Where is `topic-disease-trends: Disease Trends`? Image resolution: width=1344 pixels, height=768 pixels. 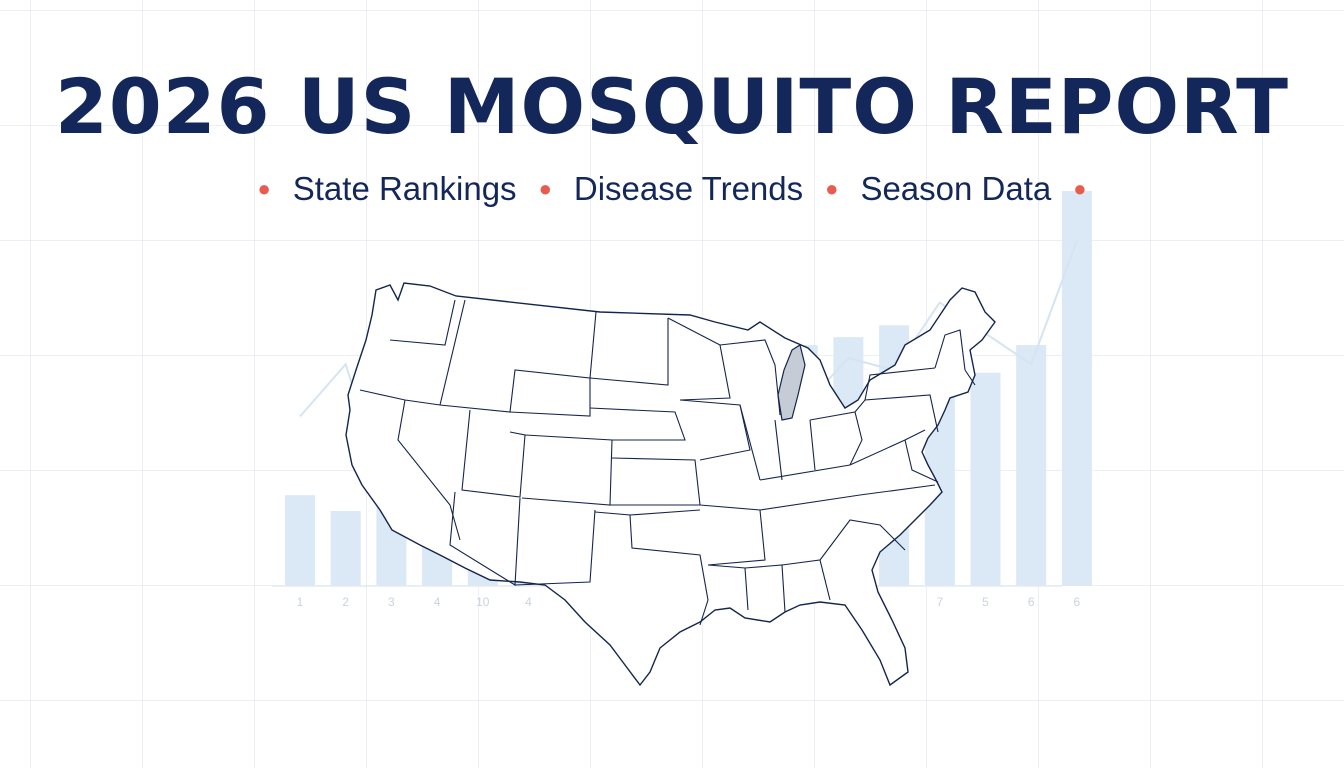 topic-disease-trends: Disease Trends is located at coordinates (688, 188).